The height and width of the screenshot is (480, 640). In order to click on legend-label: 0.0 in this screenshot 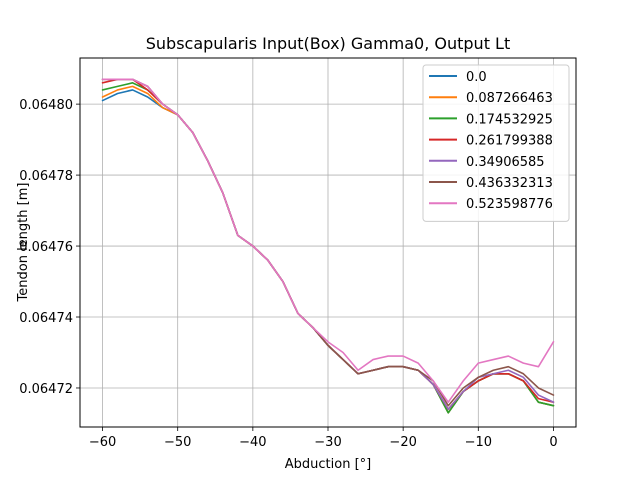, I will do `click(476, 77)`.